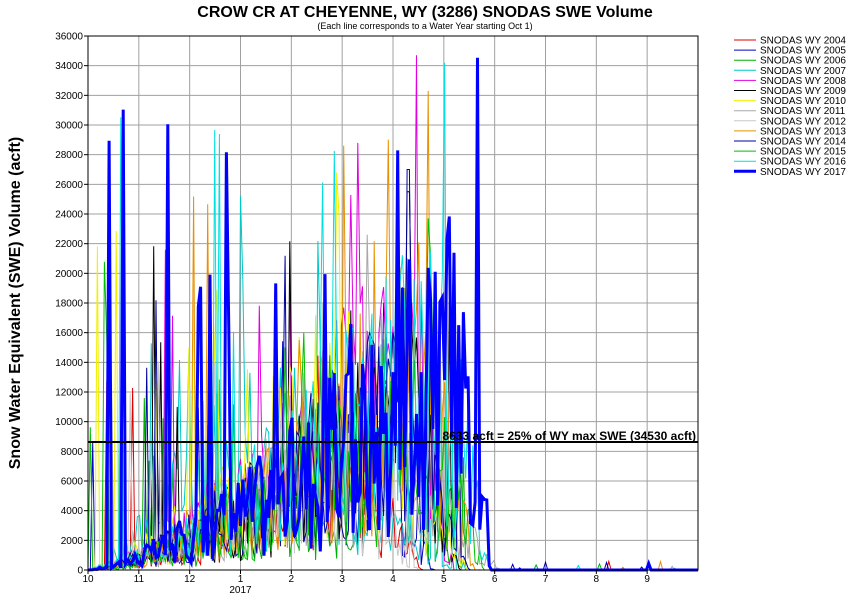  What do you see at coordinates (69, 96) in the screenshot?
I see `y-tick-label: 32000` at bounding box center [69, 96].